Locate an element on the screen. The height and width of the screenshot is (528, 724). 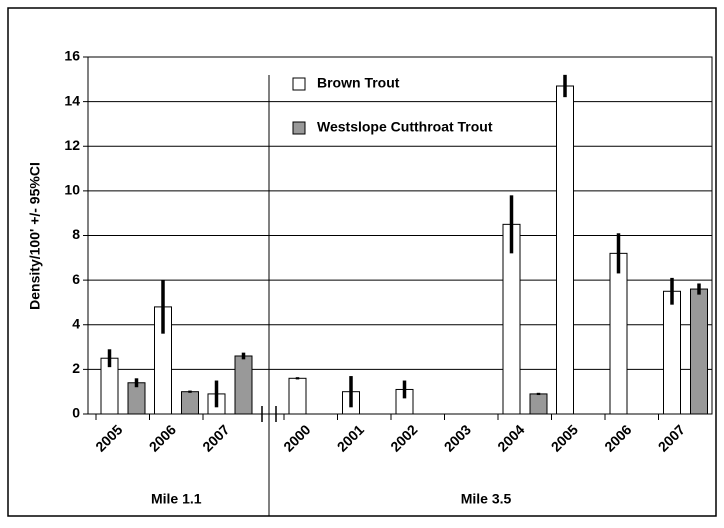
y-tick-label: 6 is located at coordinates (76, 279).